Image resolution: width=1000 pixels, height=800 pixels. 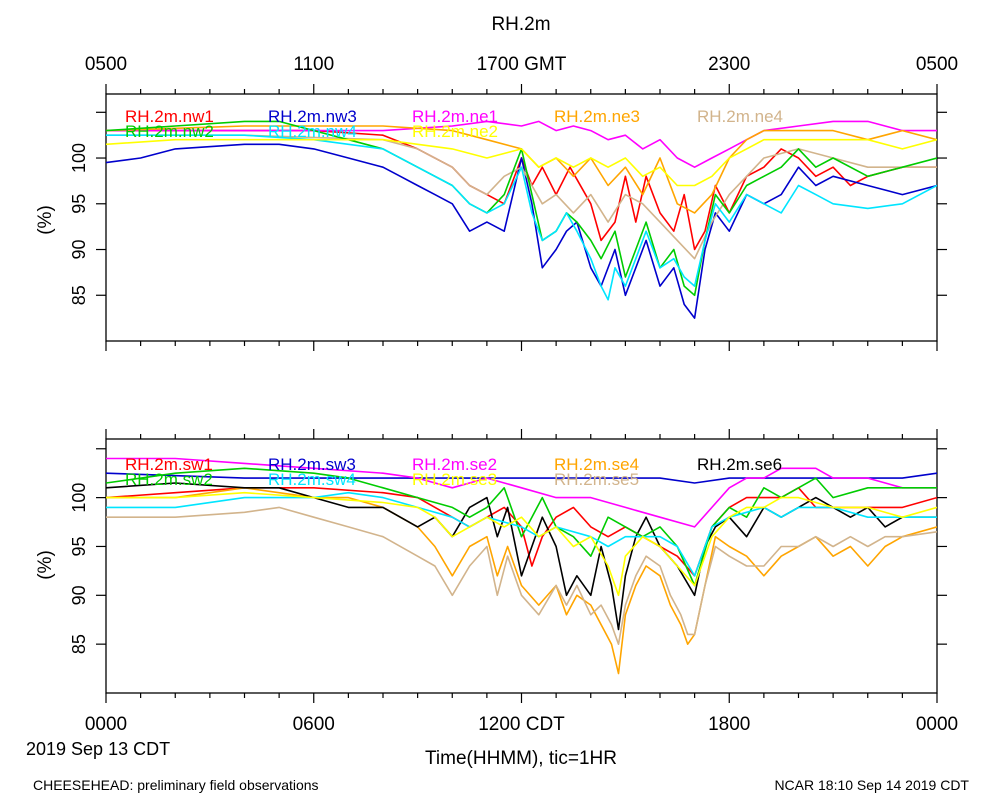 What do you see at coordinates (521, 144) in the screenshot?
I see `series-line-RH-2m-ne1` at bounding box center [521, 144].